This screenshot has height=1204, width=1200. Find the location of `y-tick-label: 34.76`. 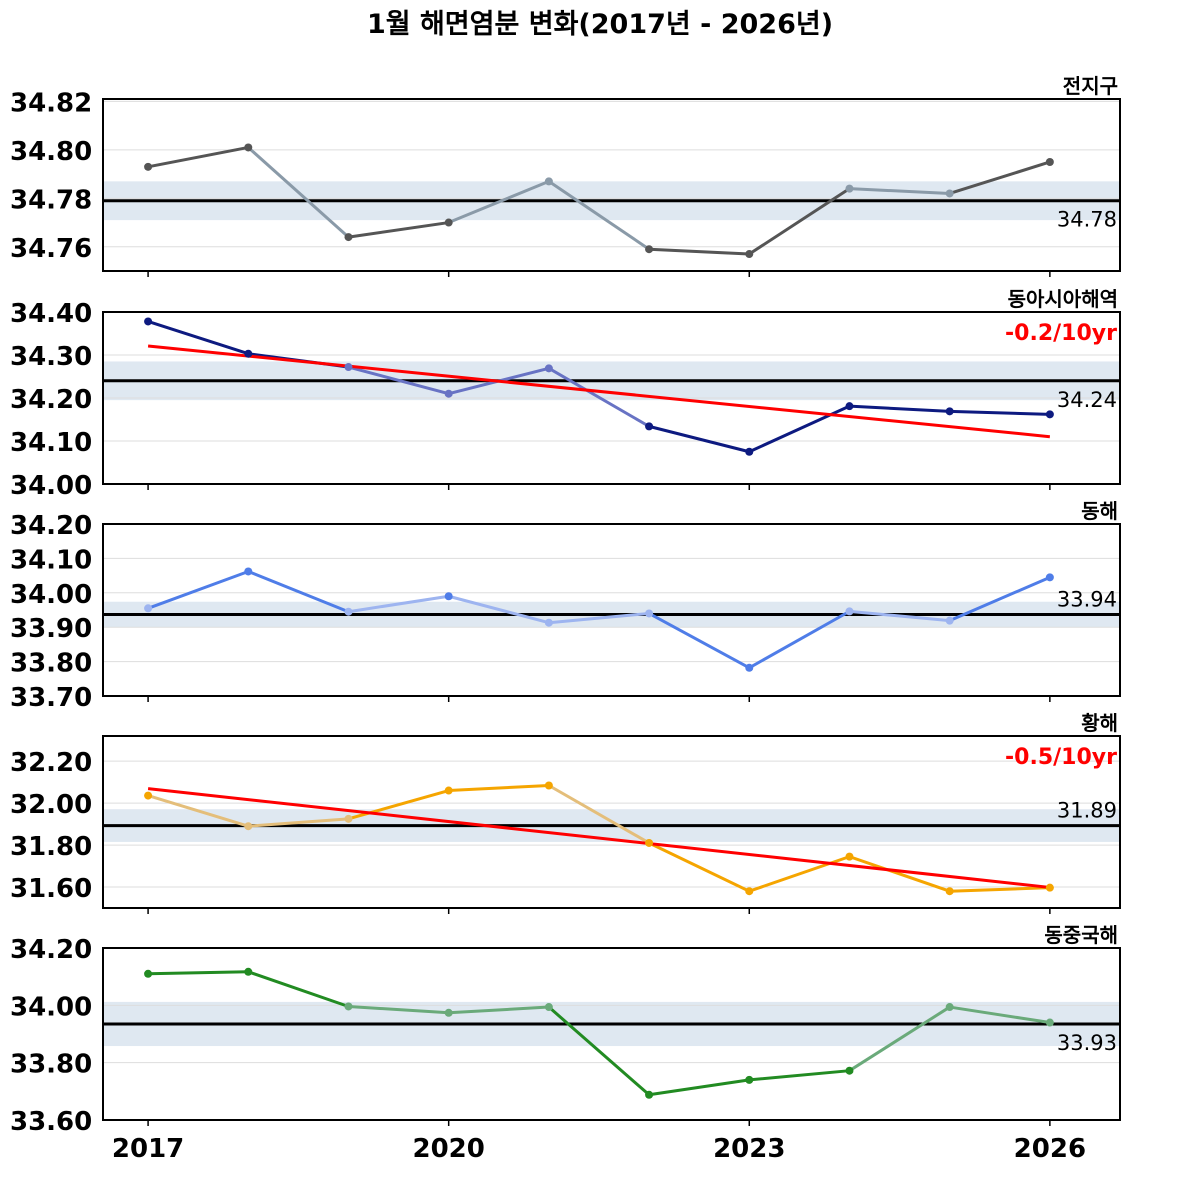

y-tick-label: 34.76 is located at coordinates (51, 249).